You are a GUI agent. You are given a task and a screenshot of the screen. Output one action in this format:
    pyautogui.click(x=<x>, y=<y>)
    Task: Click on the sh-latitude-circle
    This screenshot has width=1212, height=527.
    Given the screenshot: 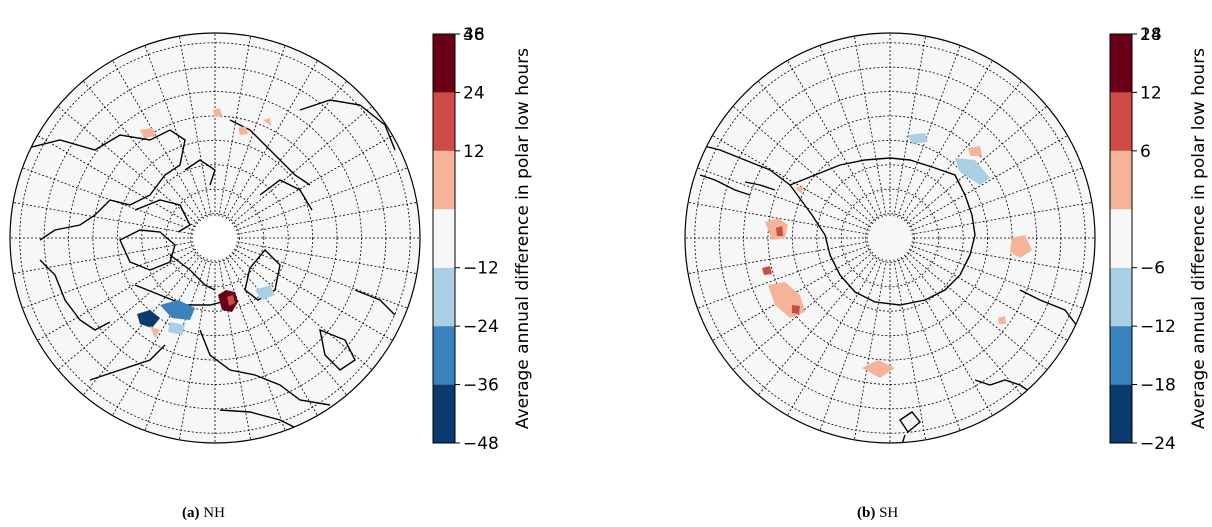 What is the action you would take?
    pyautogui.click(x=890, y=238)
    